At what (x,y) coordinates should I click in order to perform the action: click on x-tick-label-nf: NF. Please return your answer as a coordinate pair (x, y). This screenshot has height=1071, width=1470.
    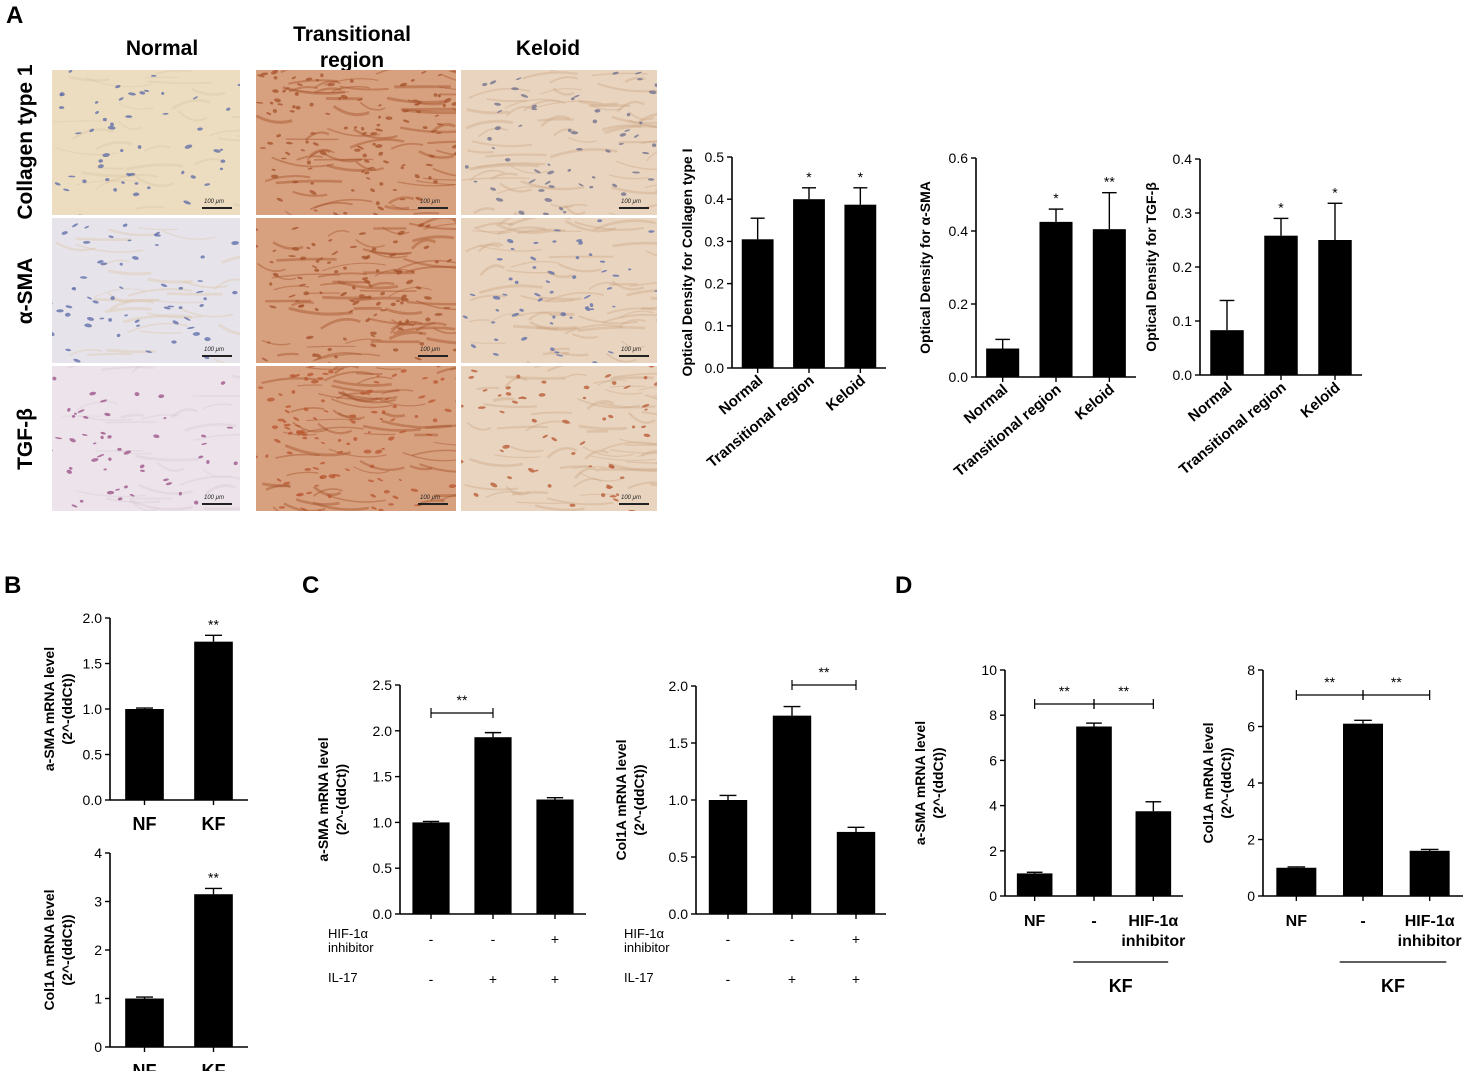
    Looking at the image, I should click on (145, 824).